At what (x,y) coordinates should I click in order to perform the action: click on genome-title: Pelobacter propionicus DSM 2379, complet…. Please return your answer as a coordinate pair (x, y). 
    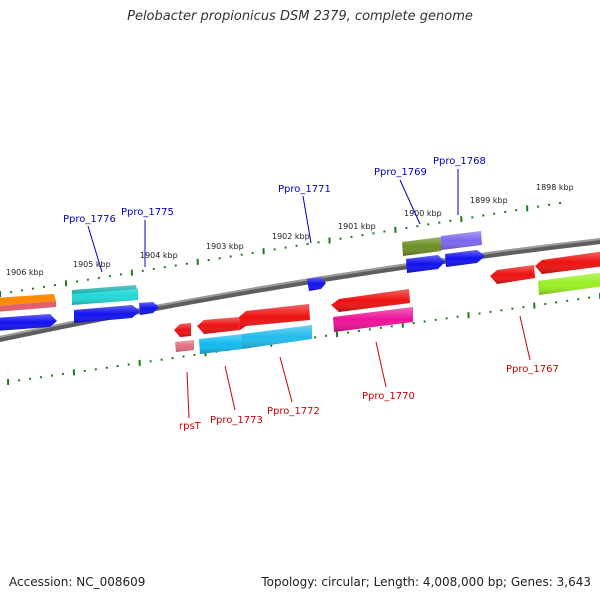
    Looking at the image, I should click on (300, 16).